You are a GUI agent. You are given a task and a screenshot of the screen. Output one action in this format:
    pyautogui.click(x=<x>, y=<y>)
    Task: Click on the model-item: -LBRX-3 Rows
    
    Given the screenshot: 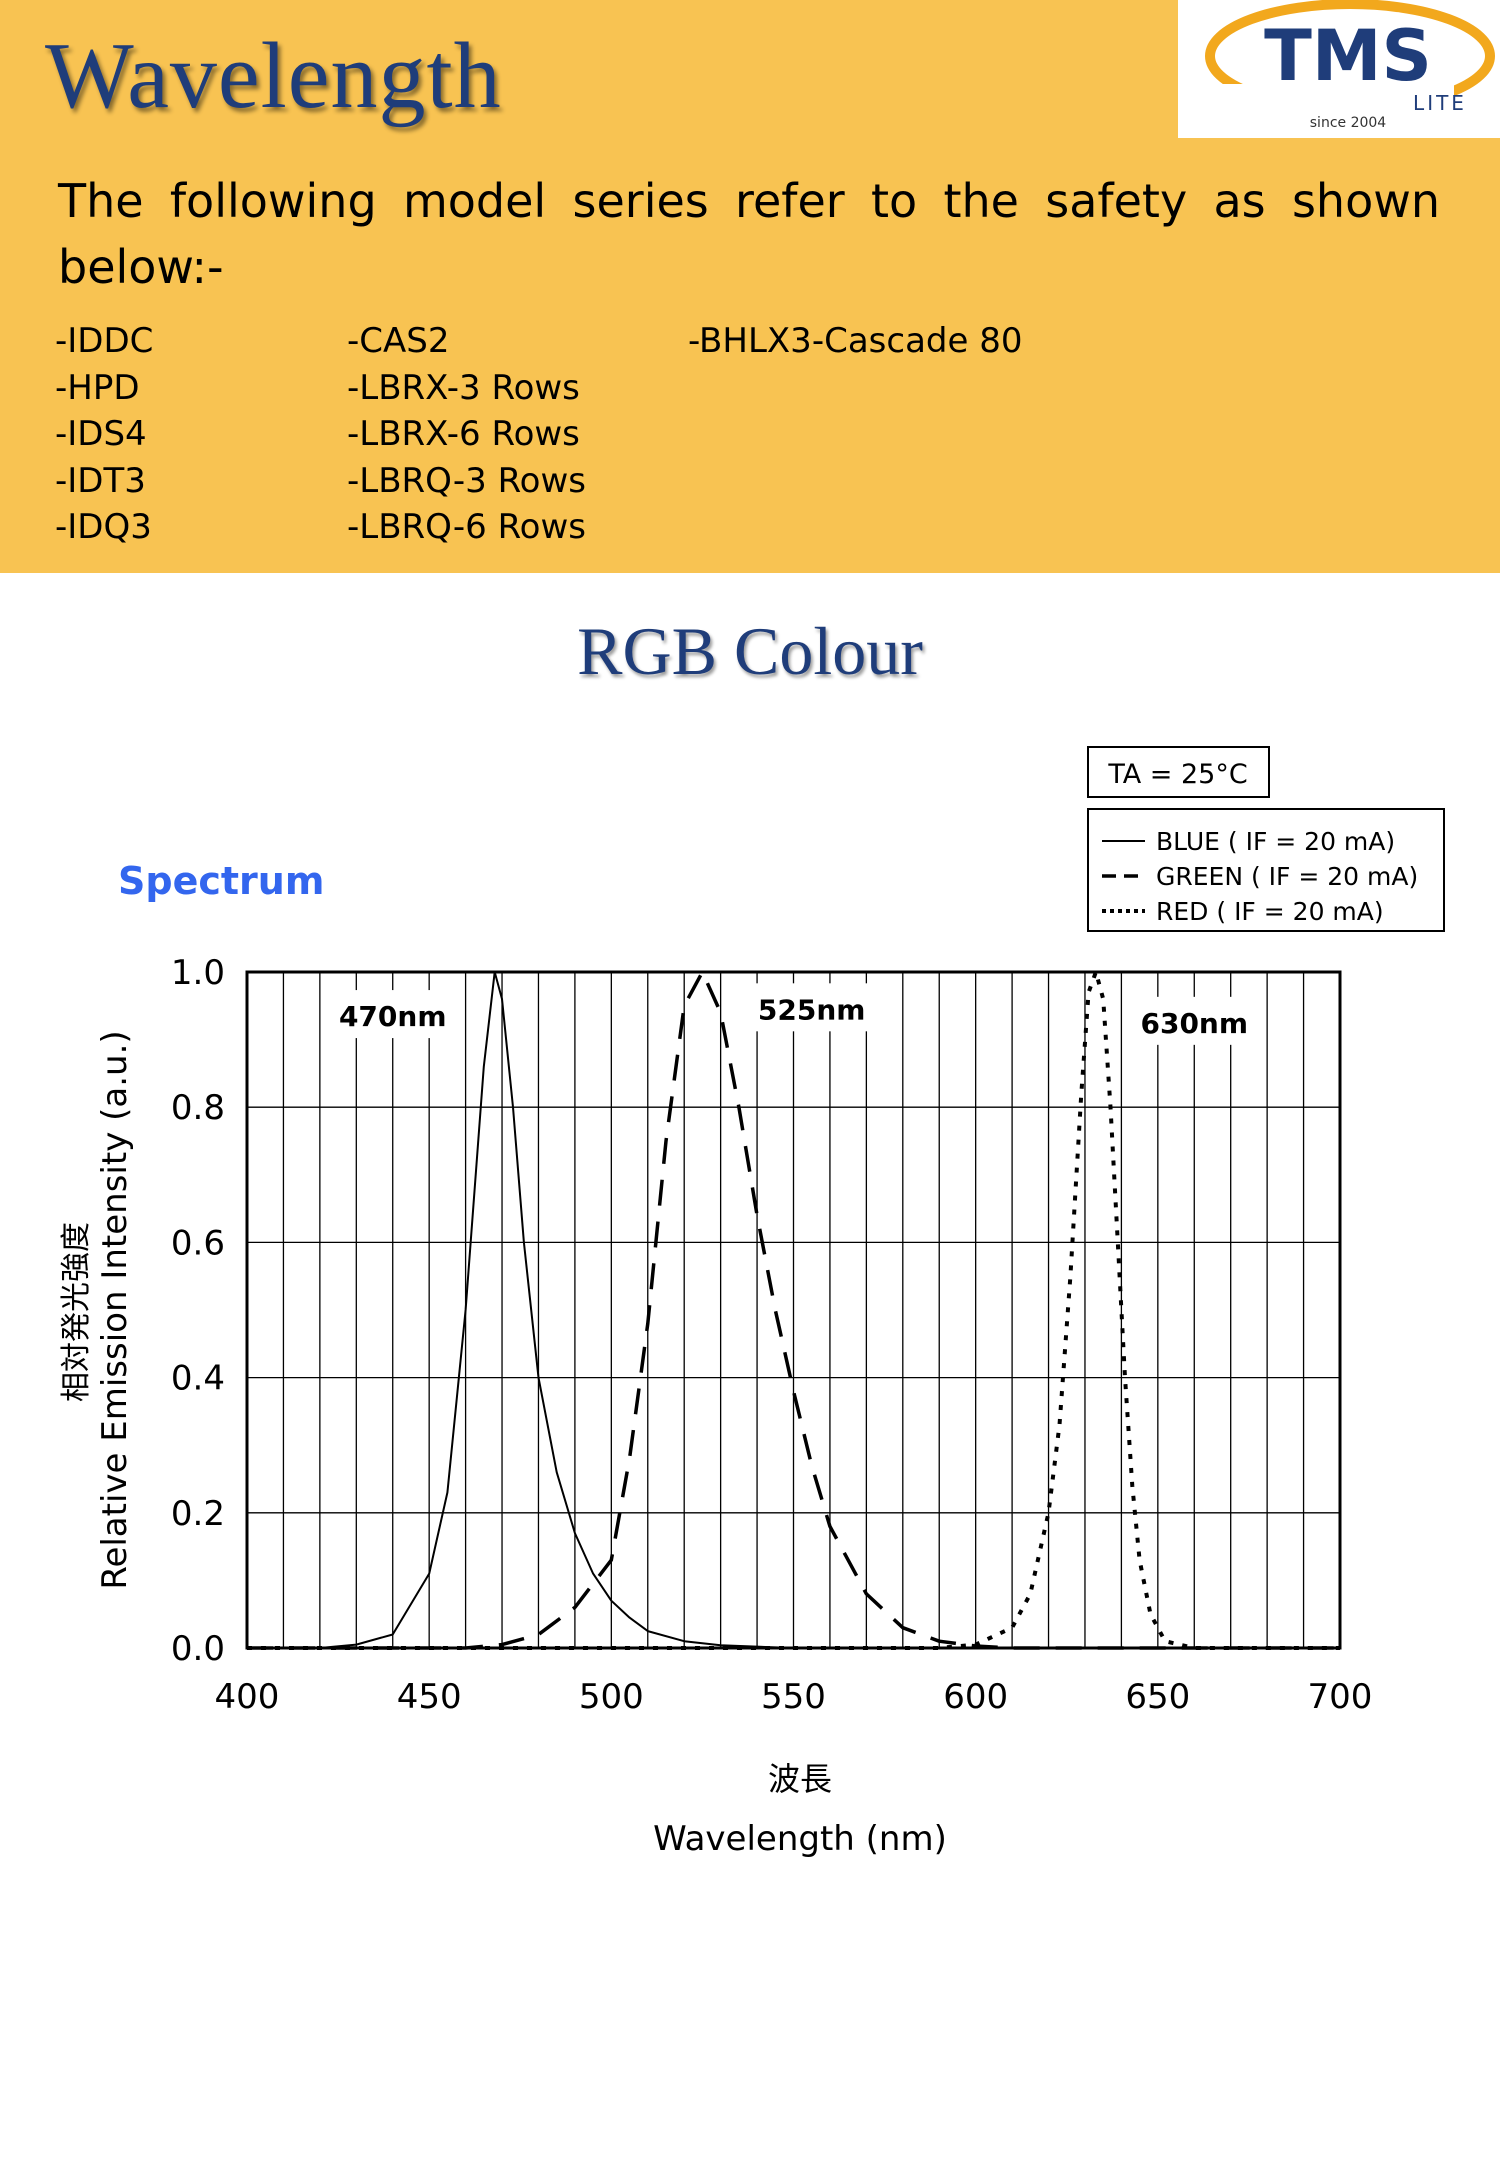 What is the action you would take?
    pyautogui.click(x=463, y=387)
    